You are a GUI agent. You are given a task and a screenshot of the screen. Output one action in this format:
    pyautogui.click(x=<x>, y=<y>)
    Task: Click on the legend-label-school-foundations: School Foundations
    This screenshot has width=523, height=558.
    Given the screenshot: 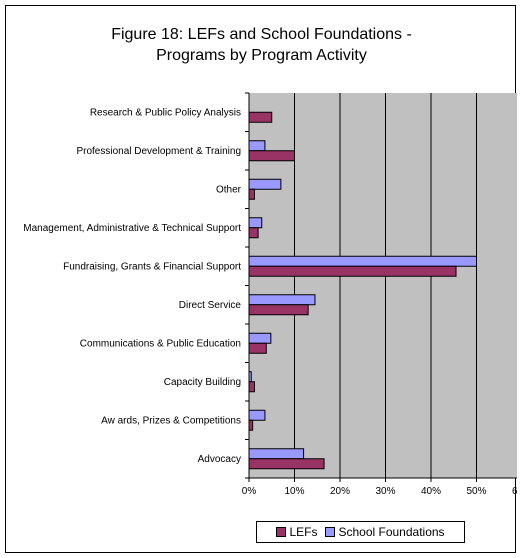 What is the action you would take?
    pyautogui.click(x=391, y=532)
    